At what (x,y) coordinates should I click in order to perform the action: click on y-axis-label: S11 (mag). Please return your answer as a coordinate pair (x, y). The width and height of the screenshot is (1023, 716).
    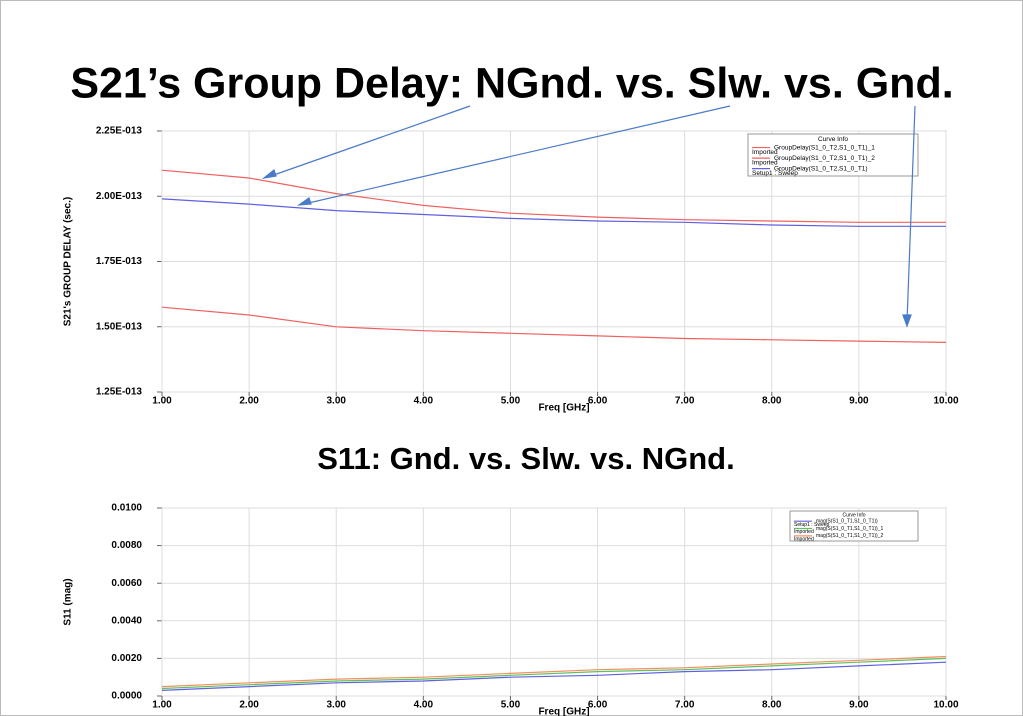
    Looking at the image, I should click on (68, 601).